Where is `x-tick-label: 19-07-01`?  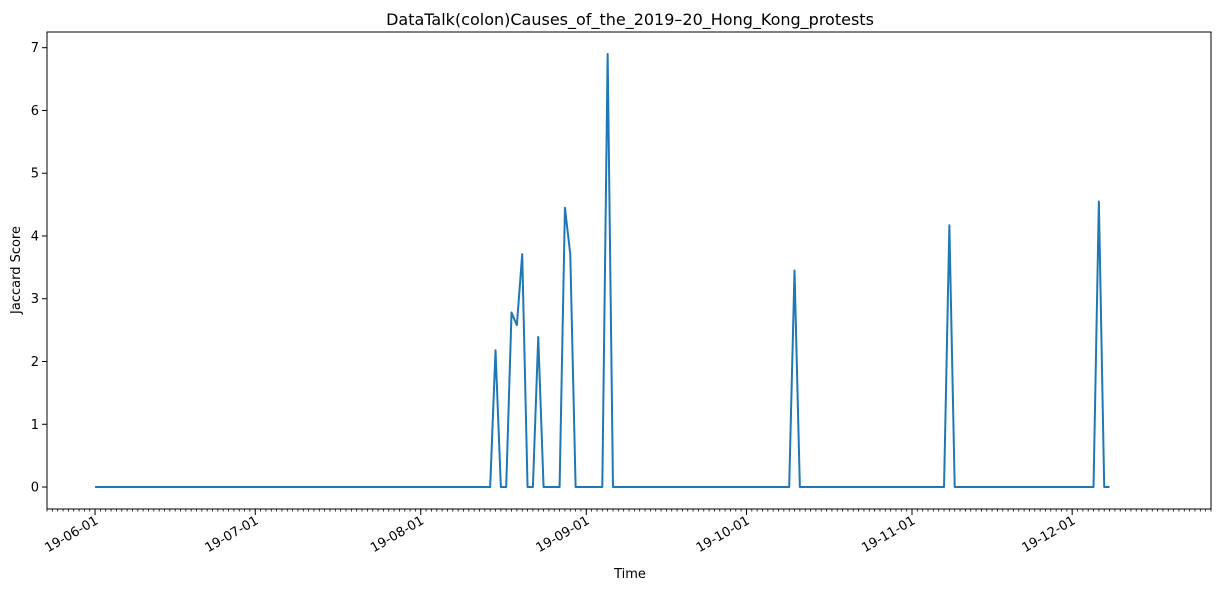
x-tick-label: 19-07-01 is located at coordinates (232, 534).